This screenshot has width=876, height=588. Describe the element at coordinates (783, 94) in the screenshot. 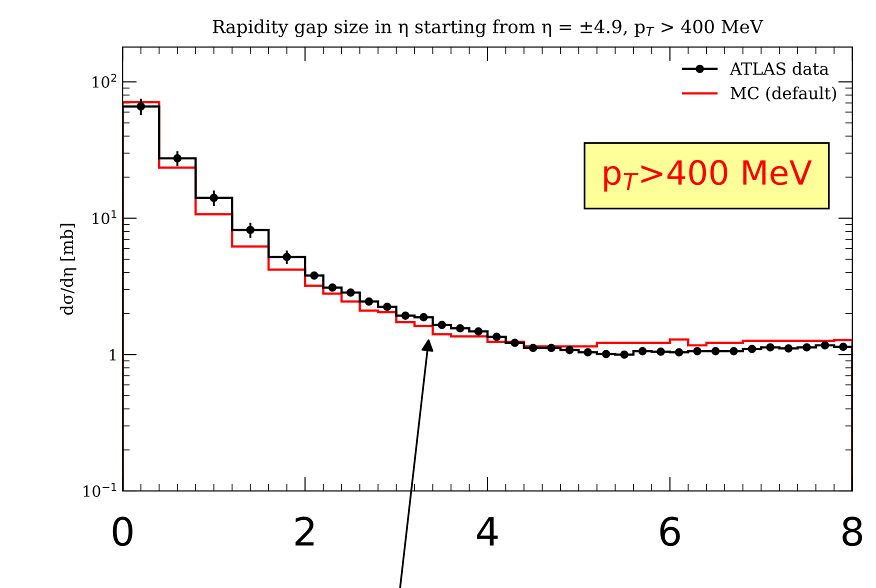

I see `legend-label: MC (default)` at that location.